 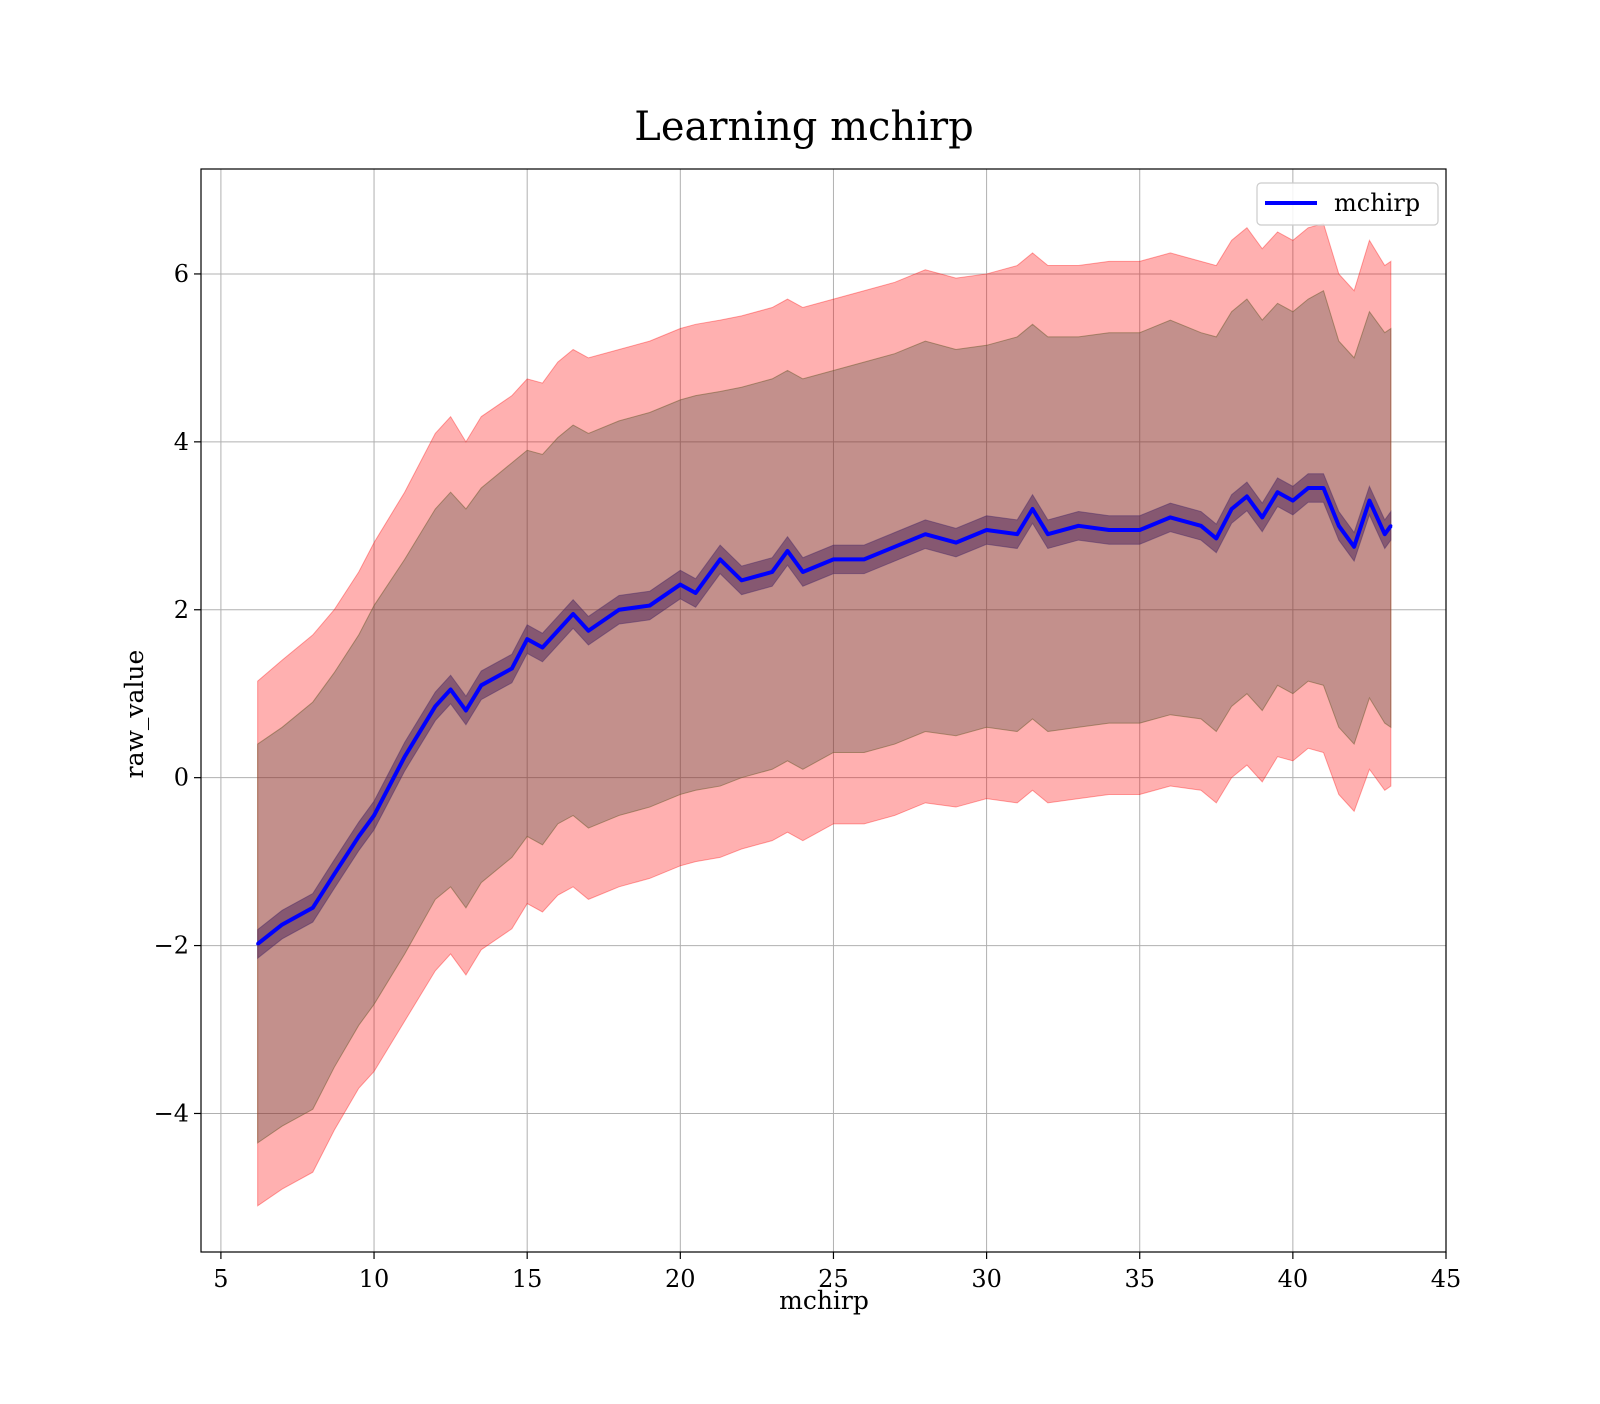 What do you see at coordinates (181, 442) in the screenshot?
I see `y-tick-label: 4` at bounding box center [181, 442].